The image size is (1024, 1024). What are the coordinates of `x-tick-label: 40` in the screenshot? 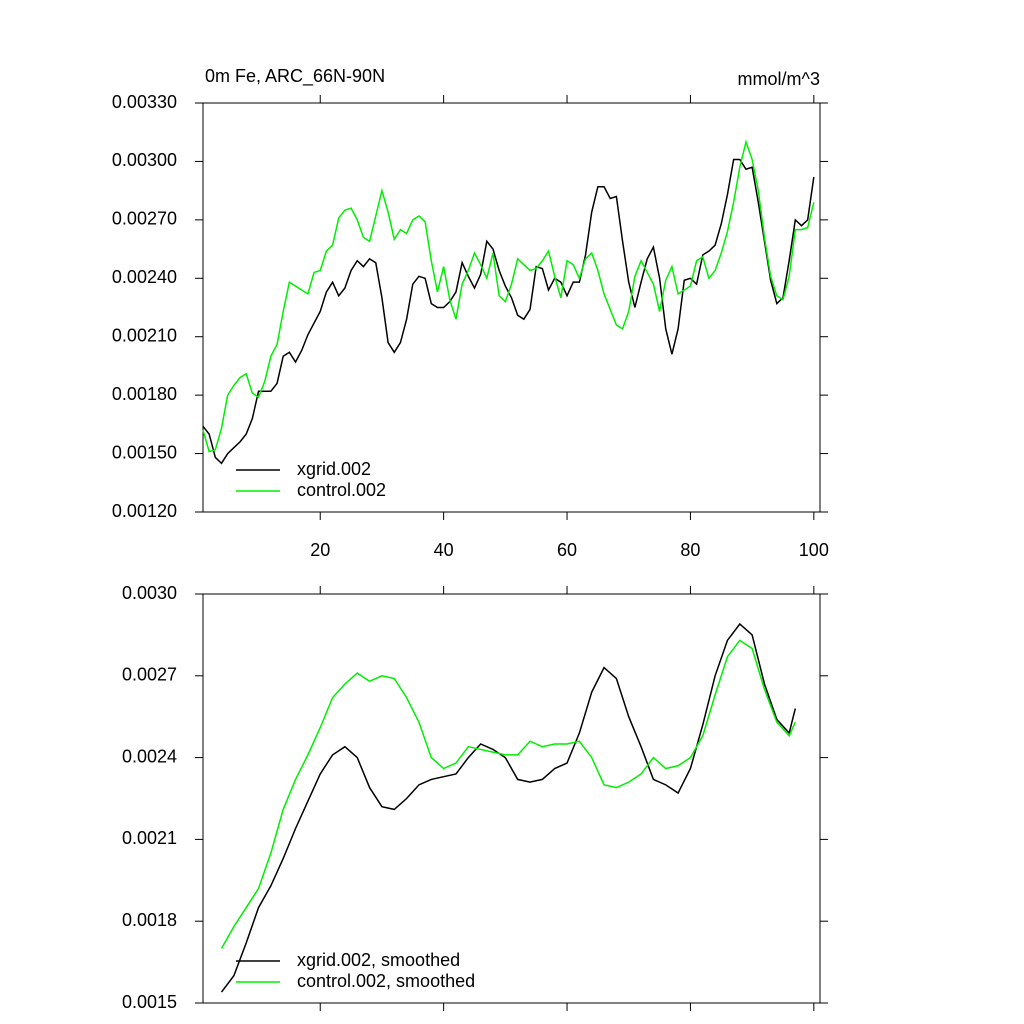 It's located at (444, 550).